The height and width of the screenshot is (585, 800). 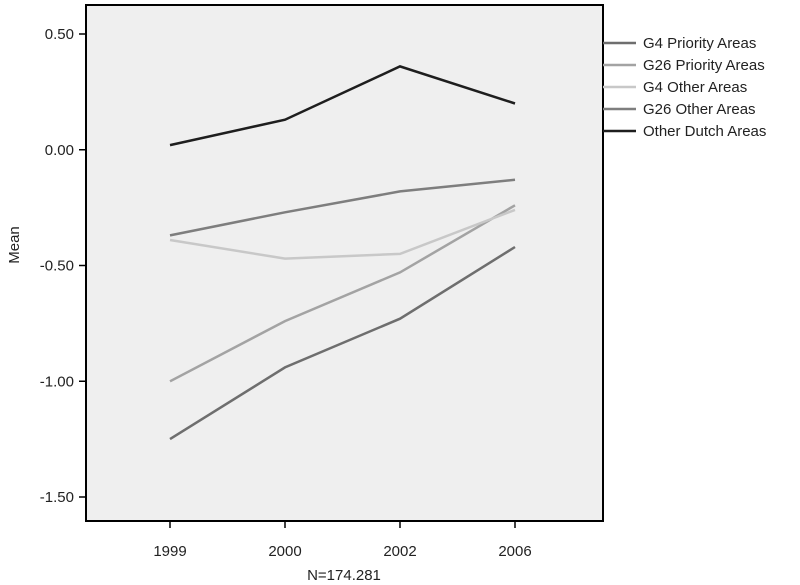 What do you see at coordinates (344, 575) in the screenshot?
I see `x-axis-title: N=174.281` at bounding box center [344, 575].